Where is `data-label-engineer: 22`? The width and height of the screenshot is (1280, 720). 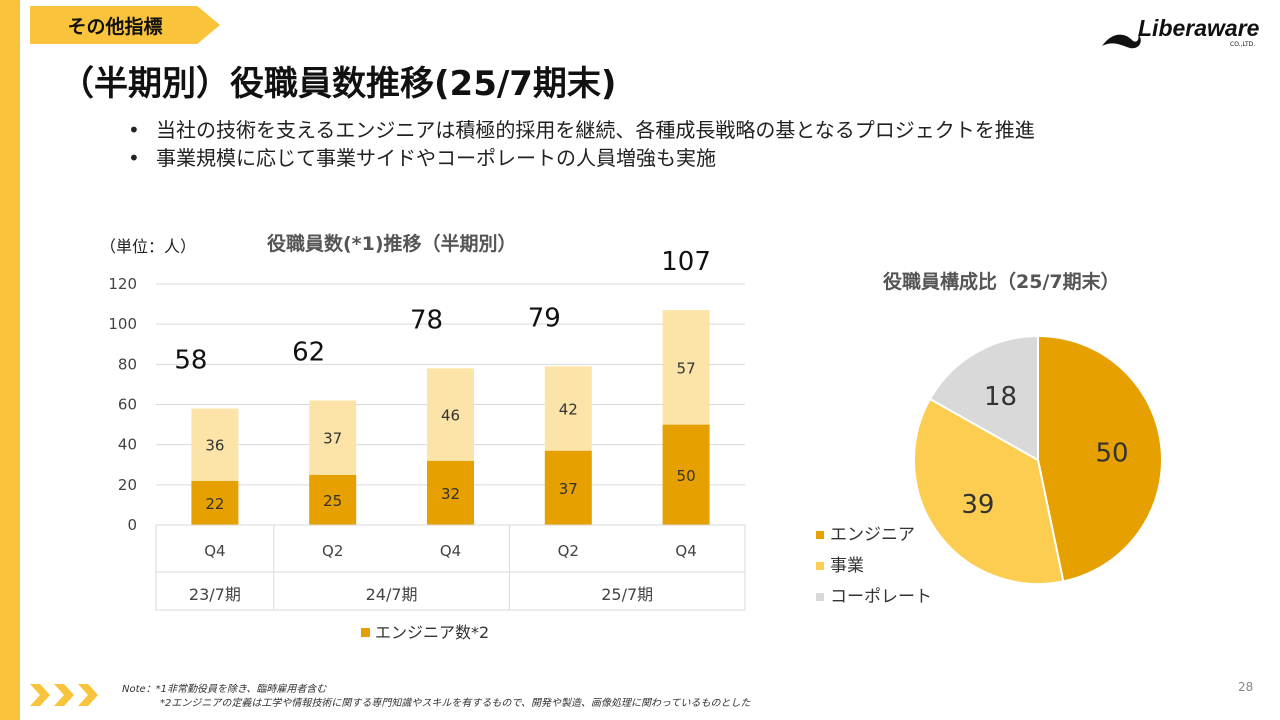
data-label-engineer: 22 is located at coordinates (214, 504).